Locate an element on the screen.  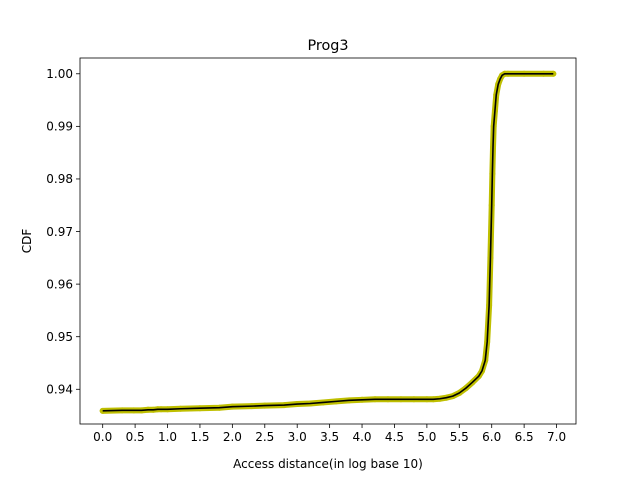
x-tick-label: 1.5 is located at coordinates (199, 437).